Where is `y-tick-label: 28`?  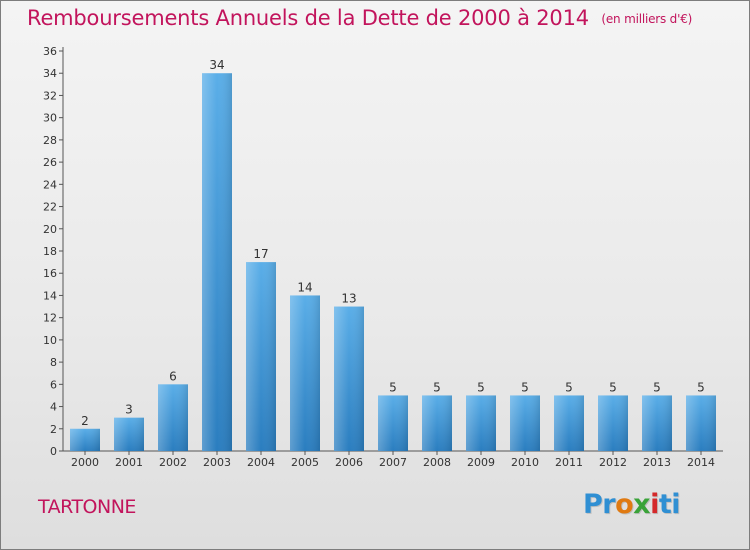 y-tick-label: 28 is located at coordinates (50, 140).